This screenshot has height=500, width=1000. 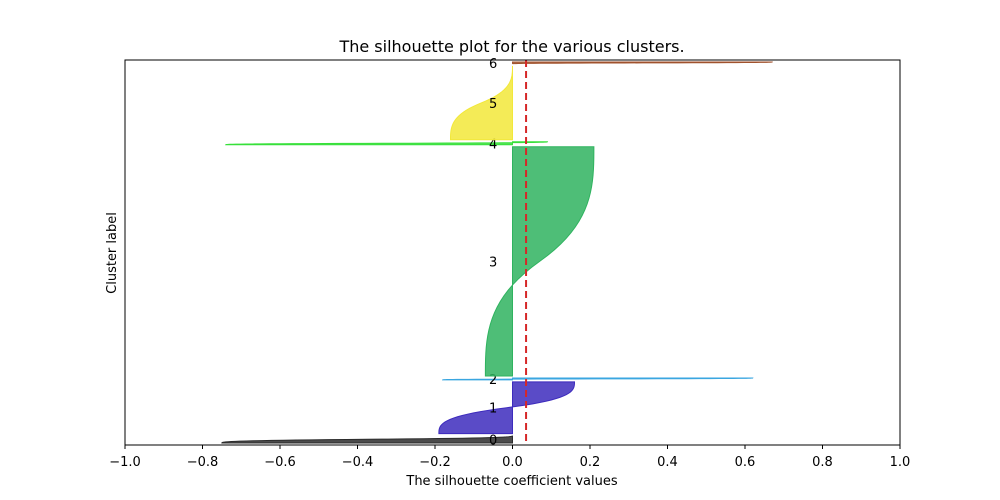 What do you see at coordinates (493, 104) in the screenshot?
I see `cluster-label-5: 5` at bounding box center [493, 104].